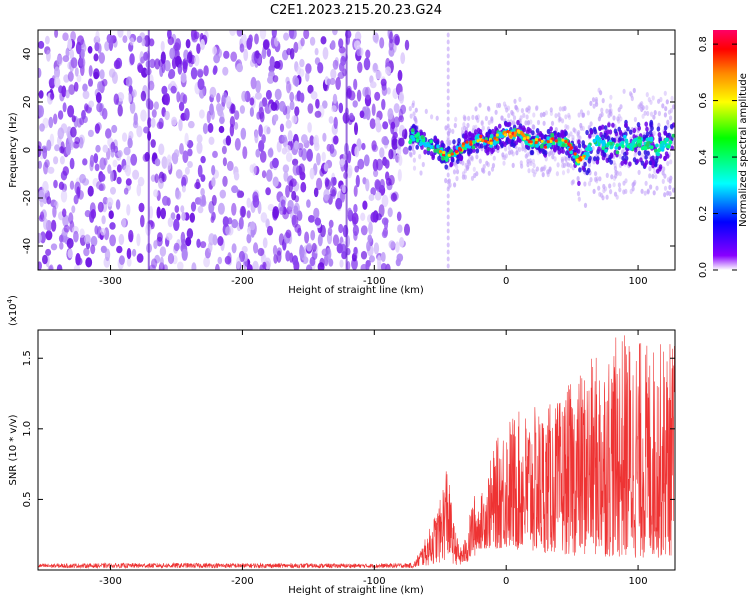 The height and width of the screenshot is (604, 750). Describe the element at coordinates (448, 84) in the screenshot. I see `faint-line-cell` at that location.